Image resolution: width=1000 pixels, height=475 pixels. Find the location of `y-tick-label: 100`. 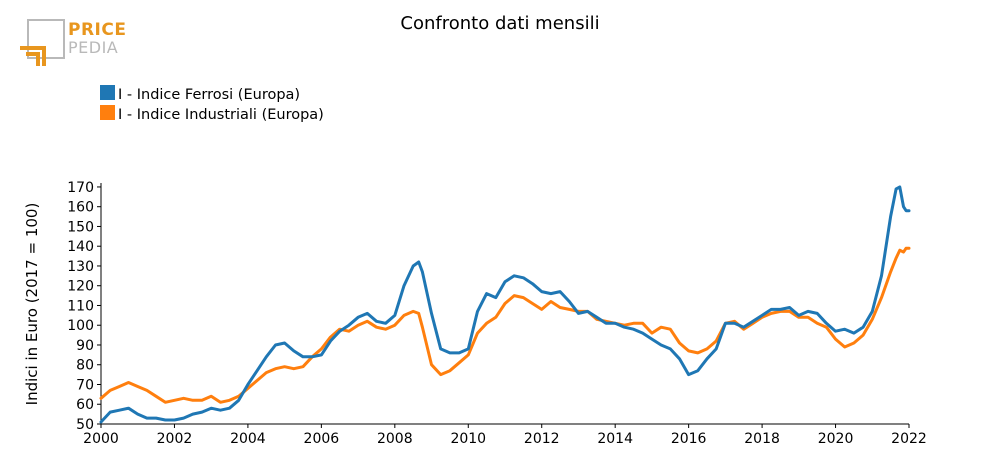

y-tick-label: 100 is located at coordinates (80, 326).